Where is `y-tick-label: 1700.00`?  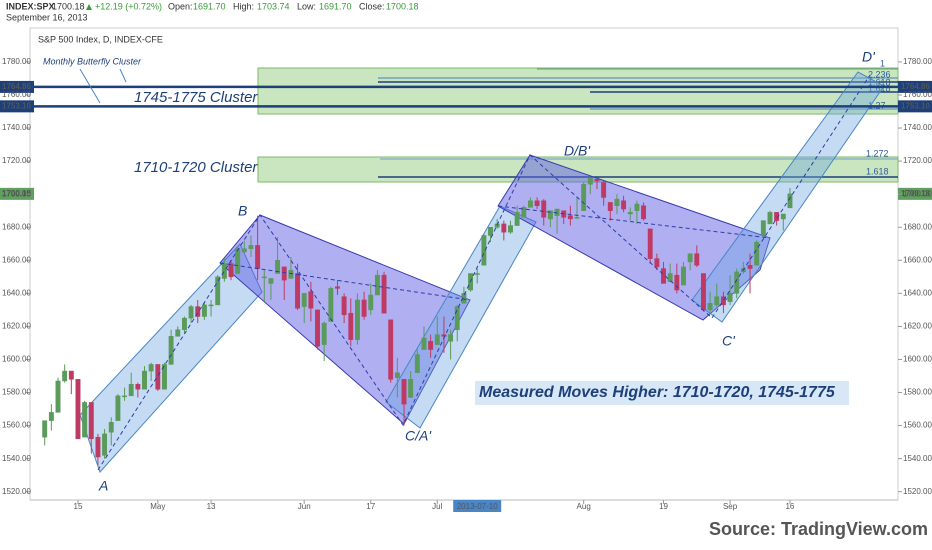 y-tick-label: 1700.00 is located at coordinates (16, 193).